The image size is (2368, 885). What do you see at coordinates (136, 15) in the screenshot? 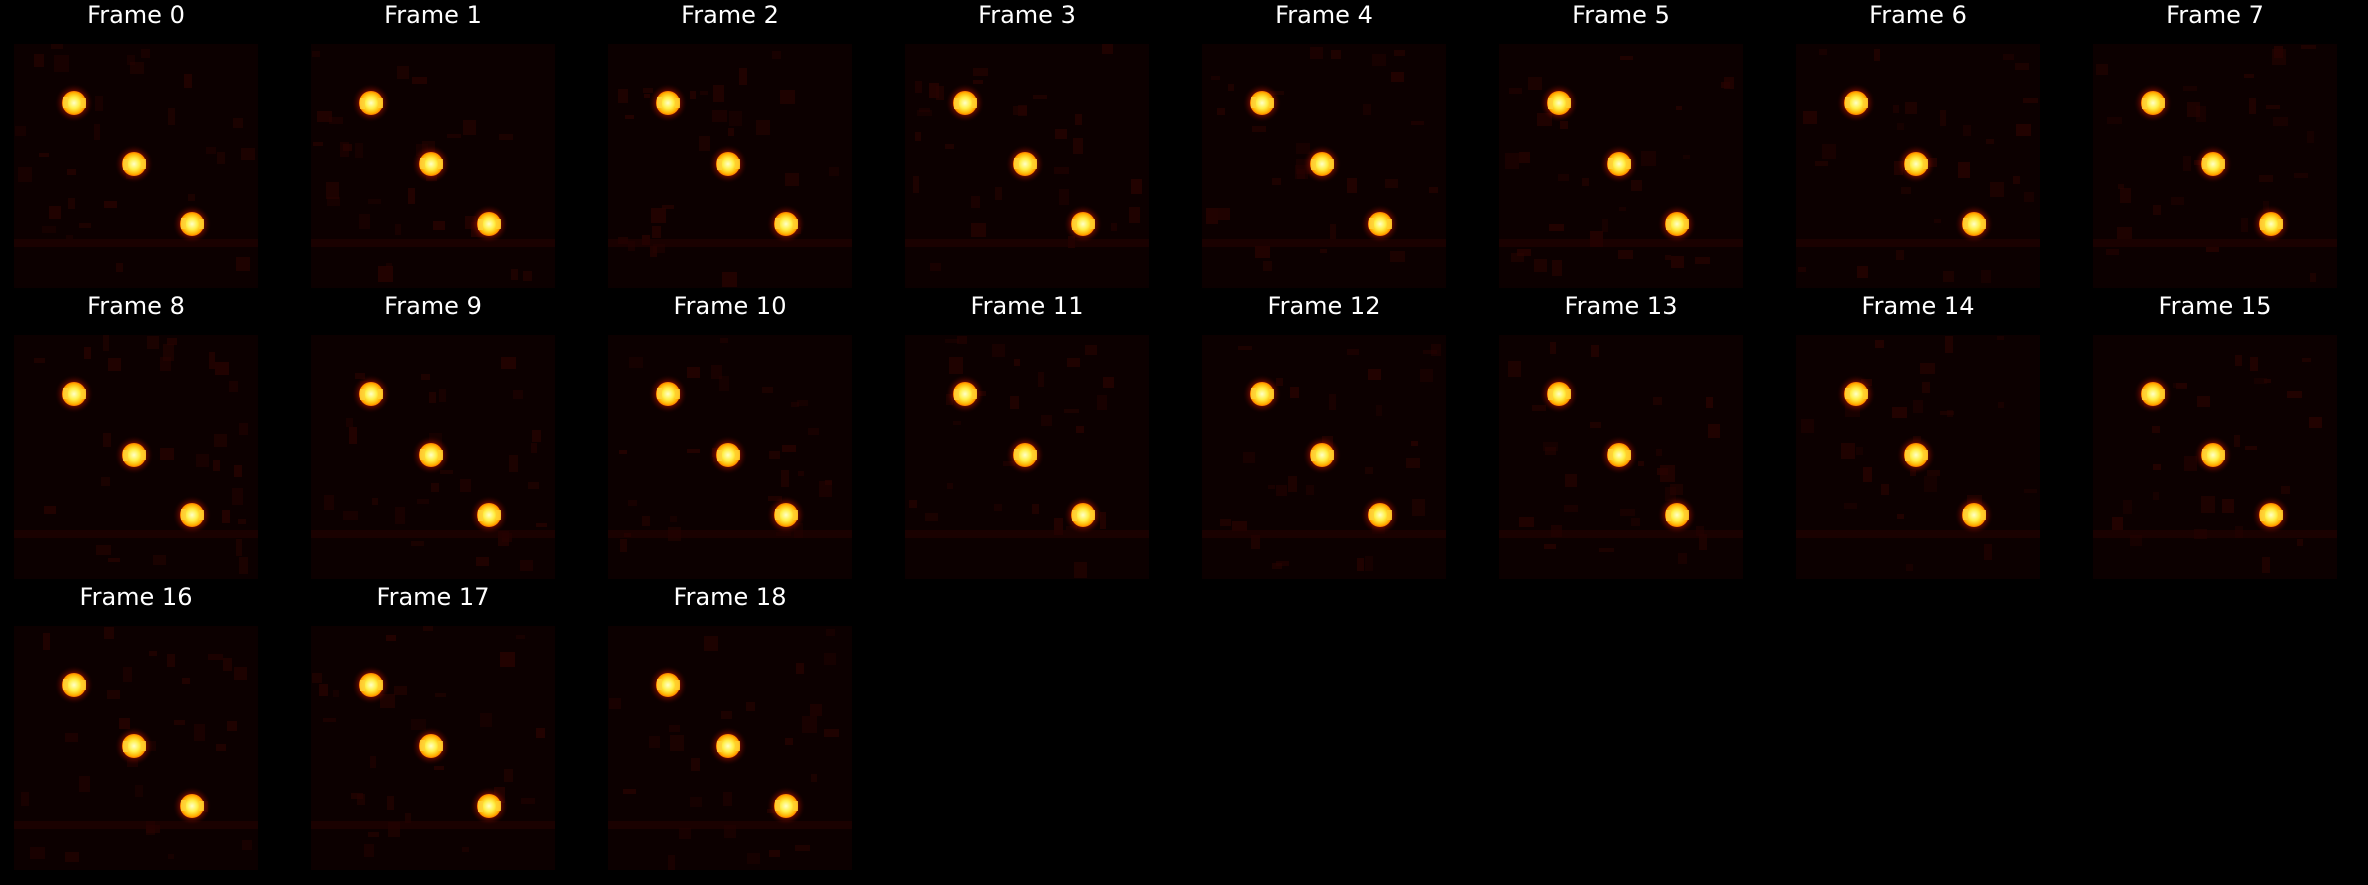
I see `frame-title: Frame 0` at bounding box center [136, 15].